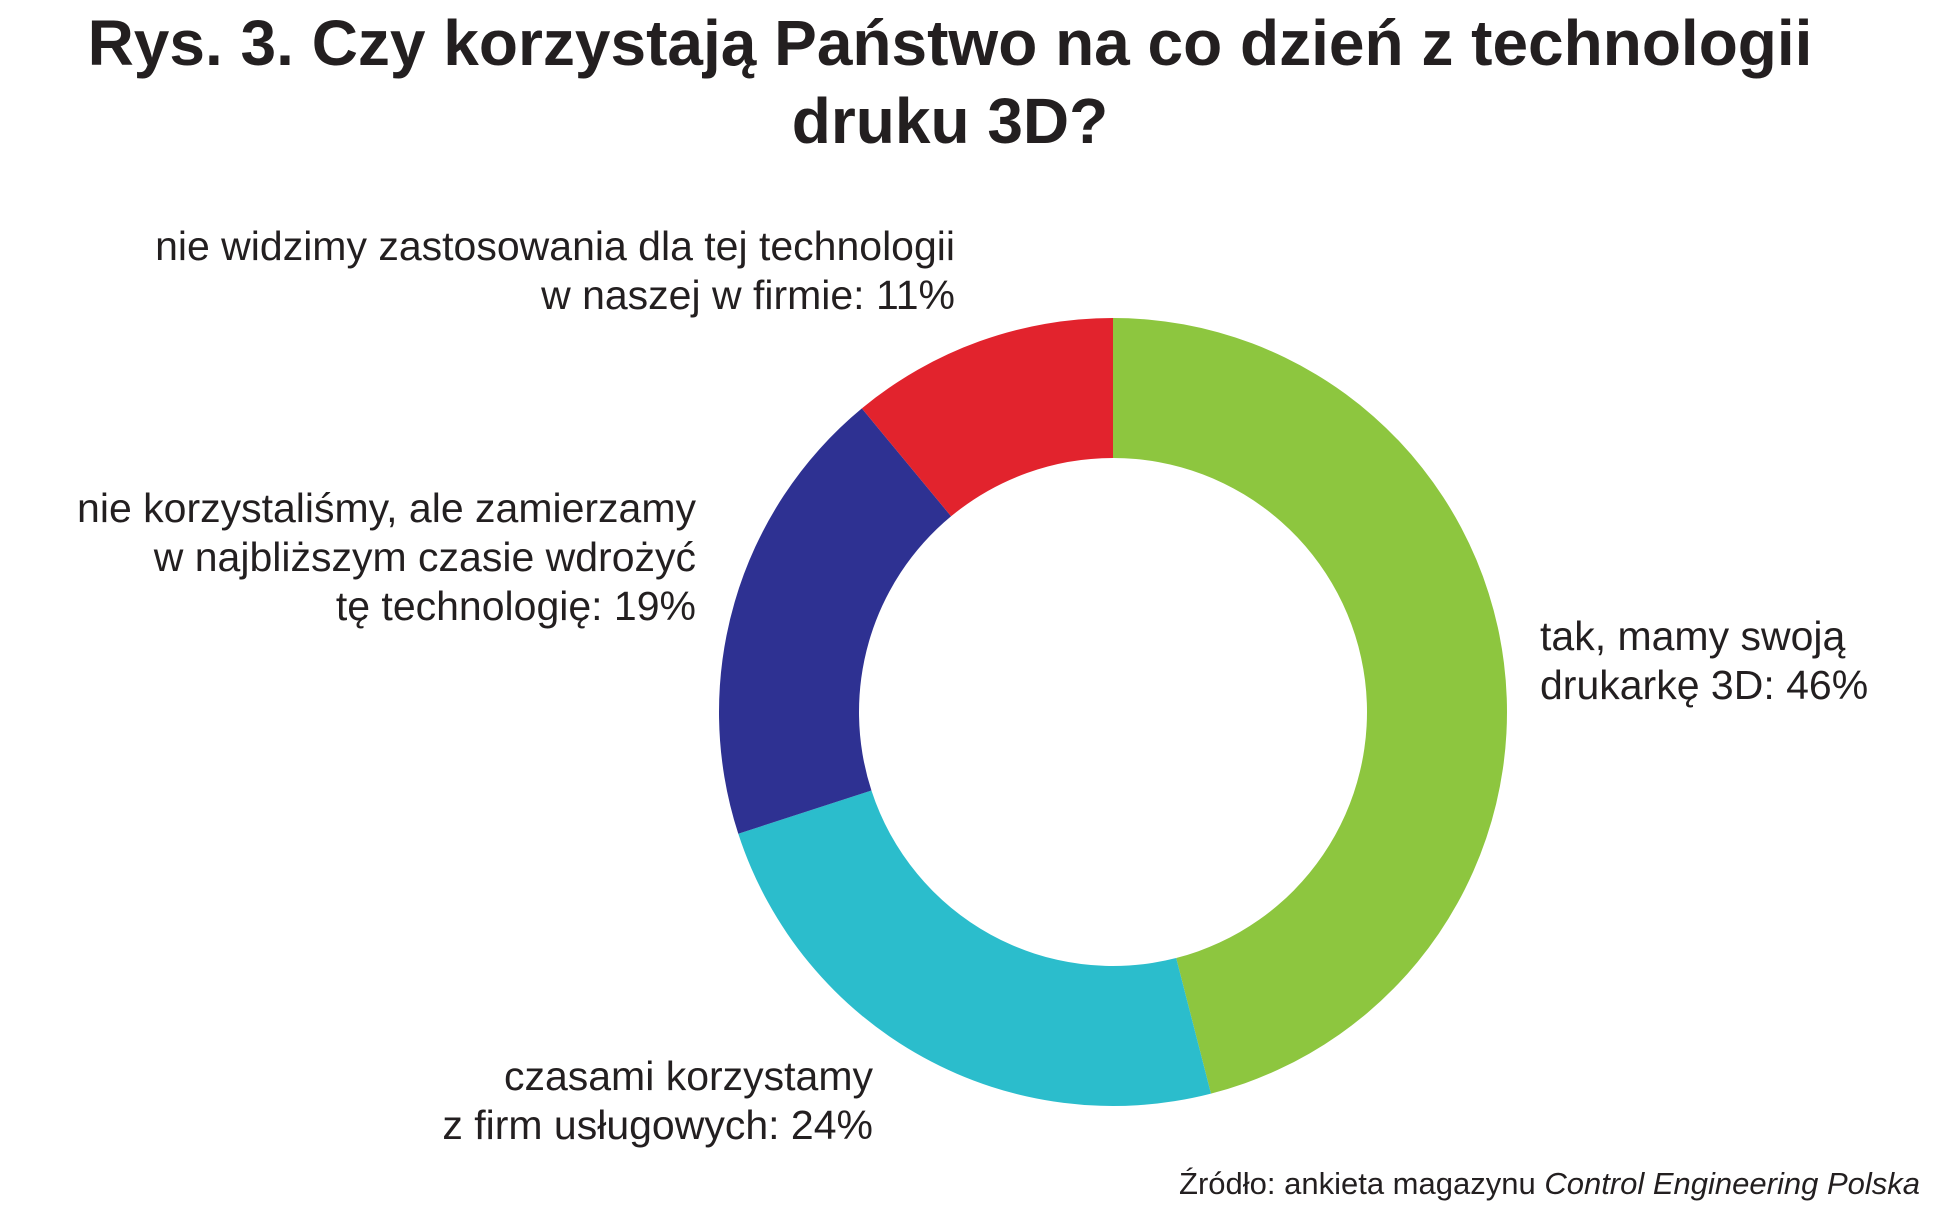  Describe the element at coordinates (987, 417) in the screenshot. I see `slice-nie-widzimy` at that location.